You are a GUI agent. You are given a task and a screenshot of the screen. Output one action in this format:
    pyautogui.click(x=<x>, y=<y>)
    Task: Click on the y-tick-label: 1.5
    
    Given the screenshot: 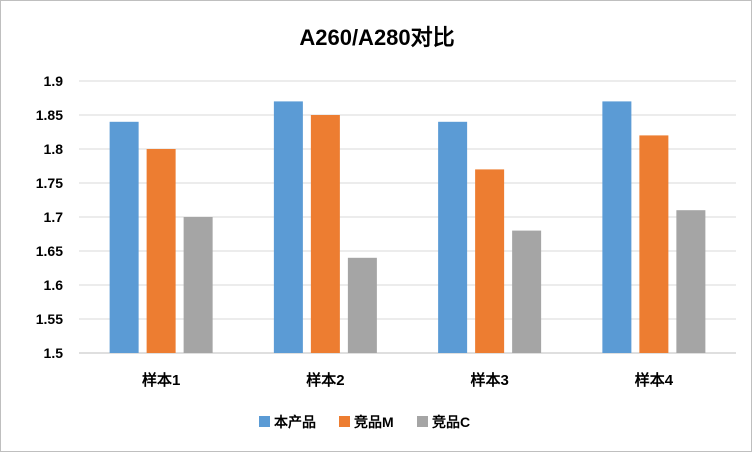 What is the action you would take?
    pyautogui.click(x=54, y=353)
    